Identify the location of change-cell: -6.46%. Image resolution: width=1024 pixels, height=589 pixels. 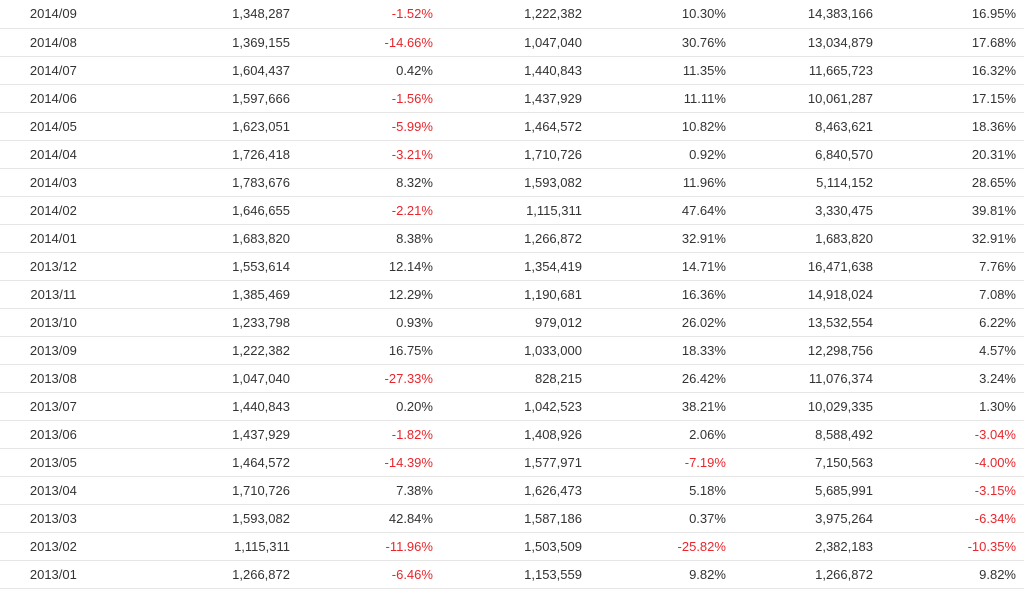
(364, 574).